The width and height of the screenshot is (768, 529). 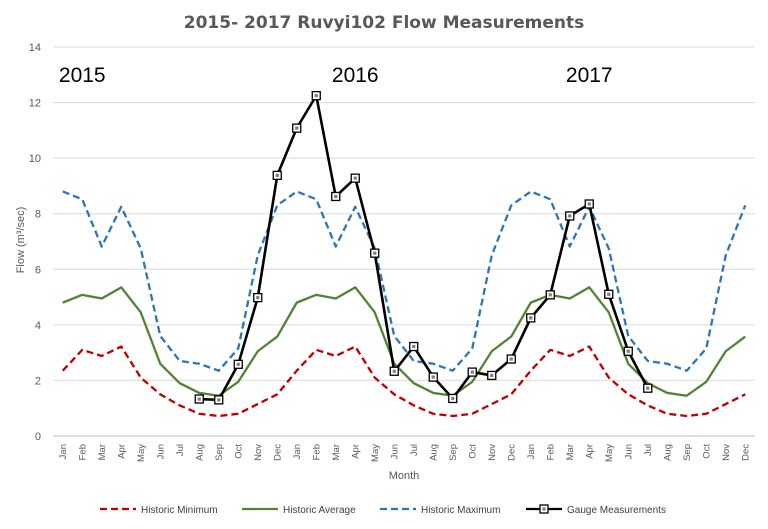 What do you see at coordinates (433, 452) in the screenshot?
I see `x-tick-label-19: Aug` at bounding box center [433, 452].